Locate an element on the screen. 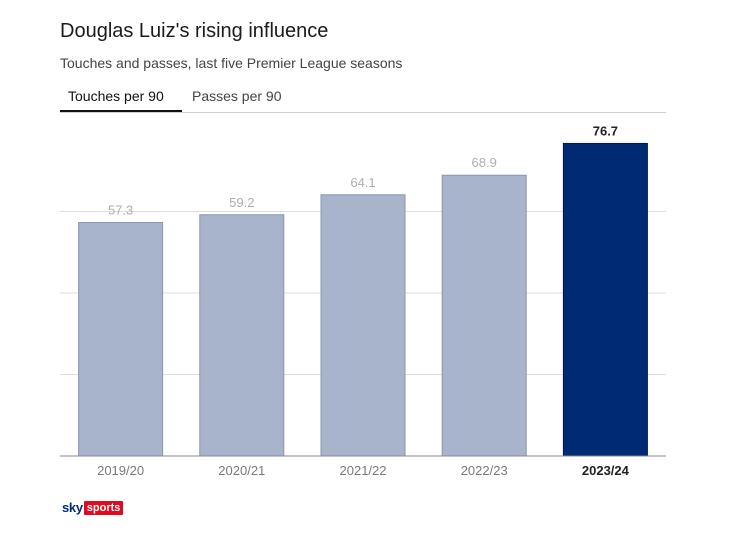  x-tick-2023-24: 2023/24 is located at coordinates (606, 470).